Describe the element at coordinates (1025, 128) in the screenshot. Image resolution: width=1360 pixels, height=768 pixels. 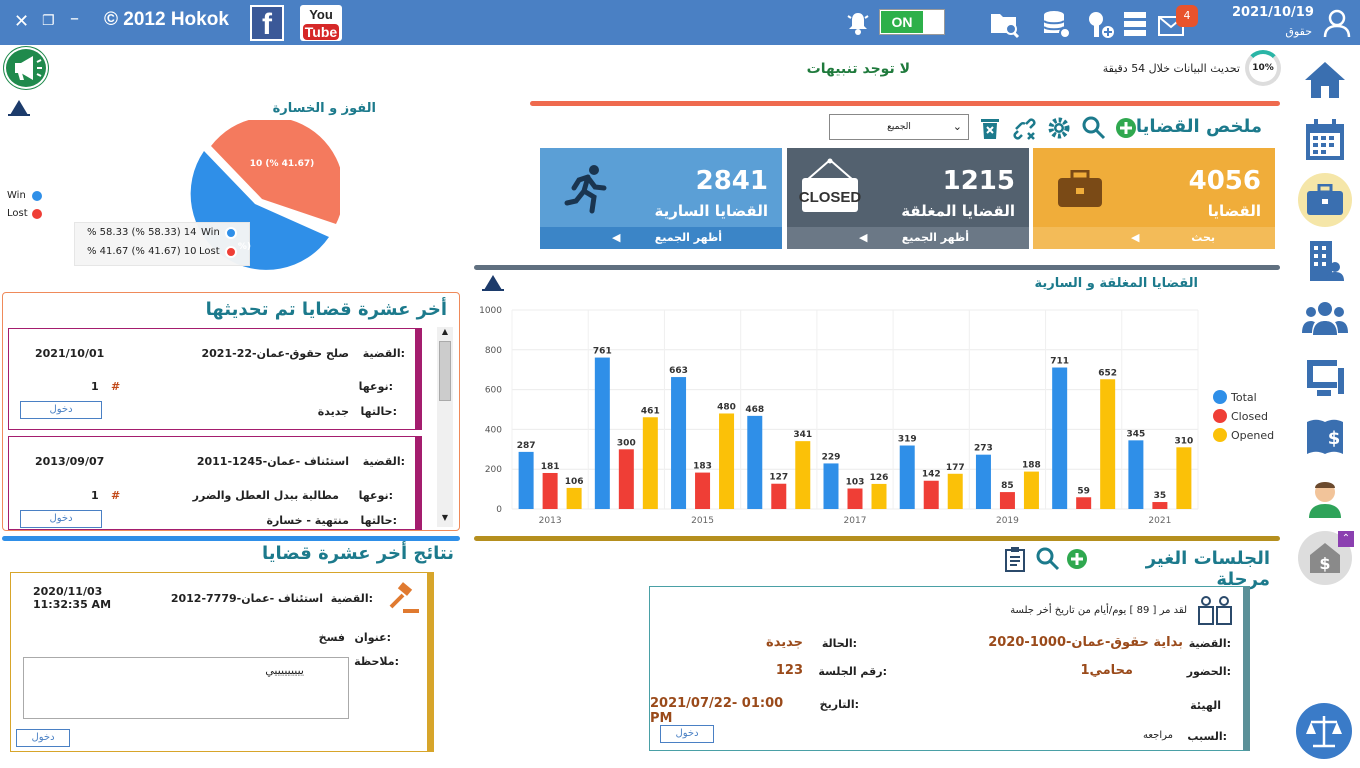
I see `unlink-icon` at that location.